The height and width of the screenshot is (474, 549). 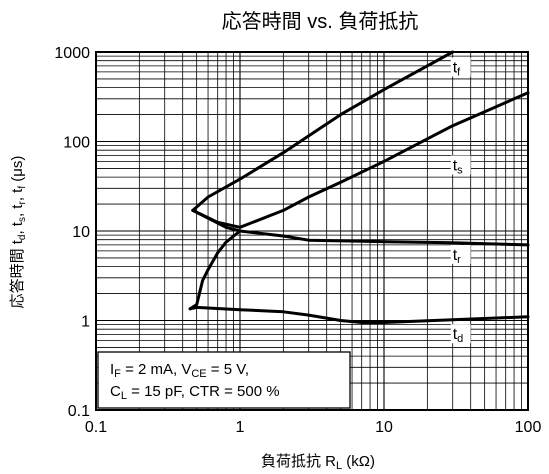 I want to click on series-line-td, so click(x=215, y=270).